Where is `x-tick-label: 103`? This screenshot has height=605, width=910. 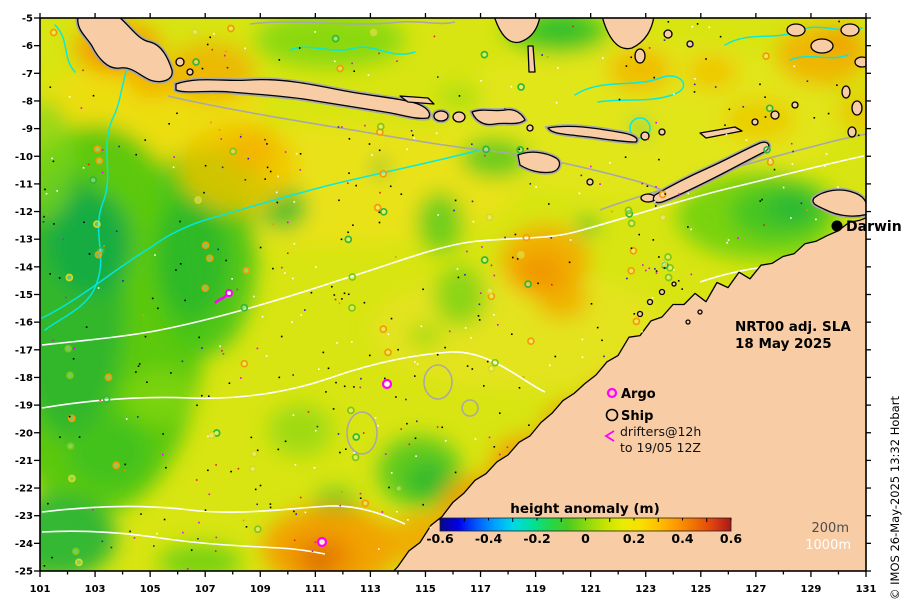 x-tick-label: 103 is located at coordinates (95, 589).